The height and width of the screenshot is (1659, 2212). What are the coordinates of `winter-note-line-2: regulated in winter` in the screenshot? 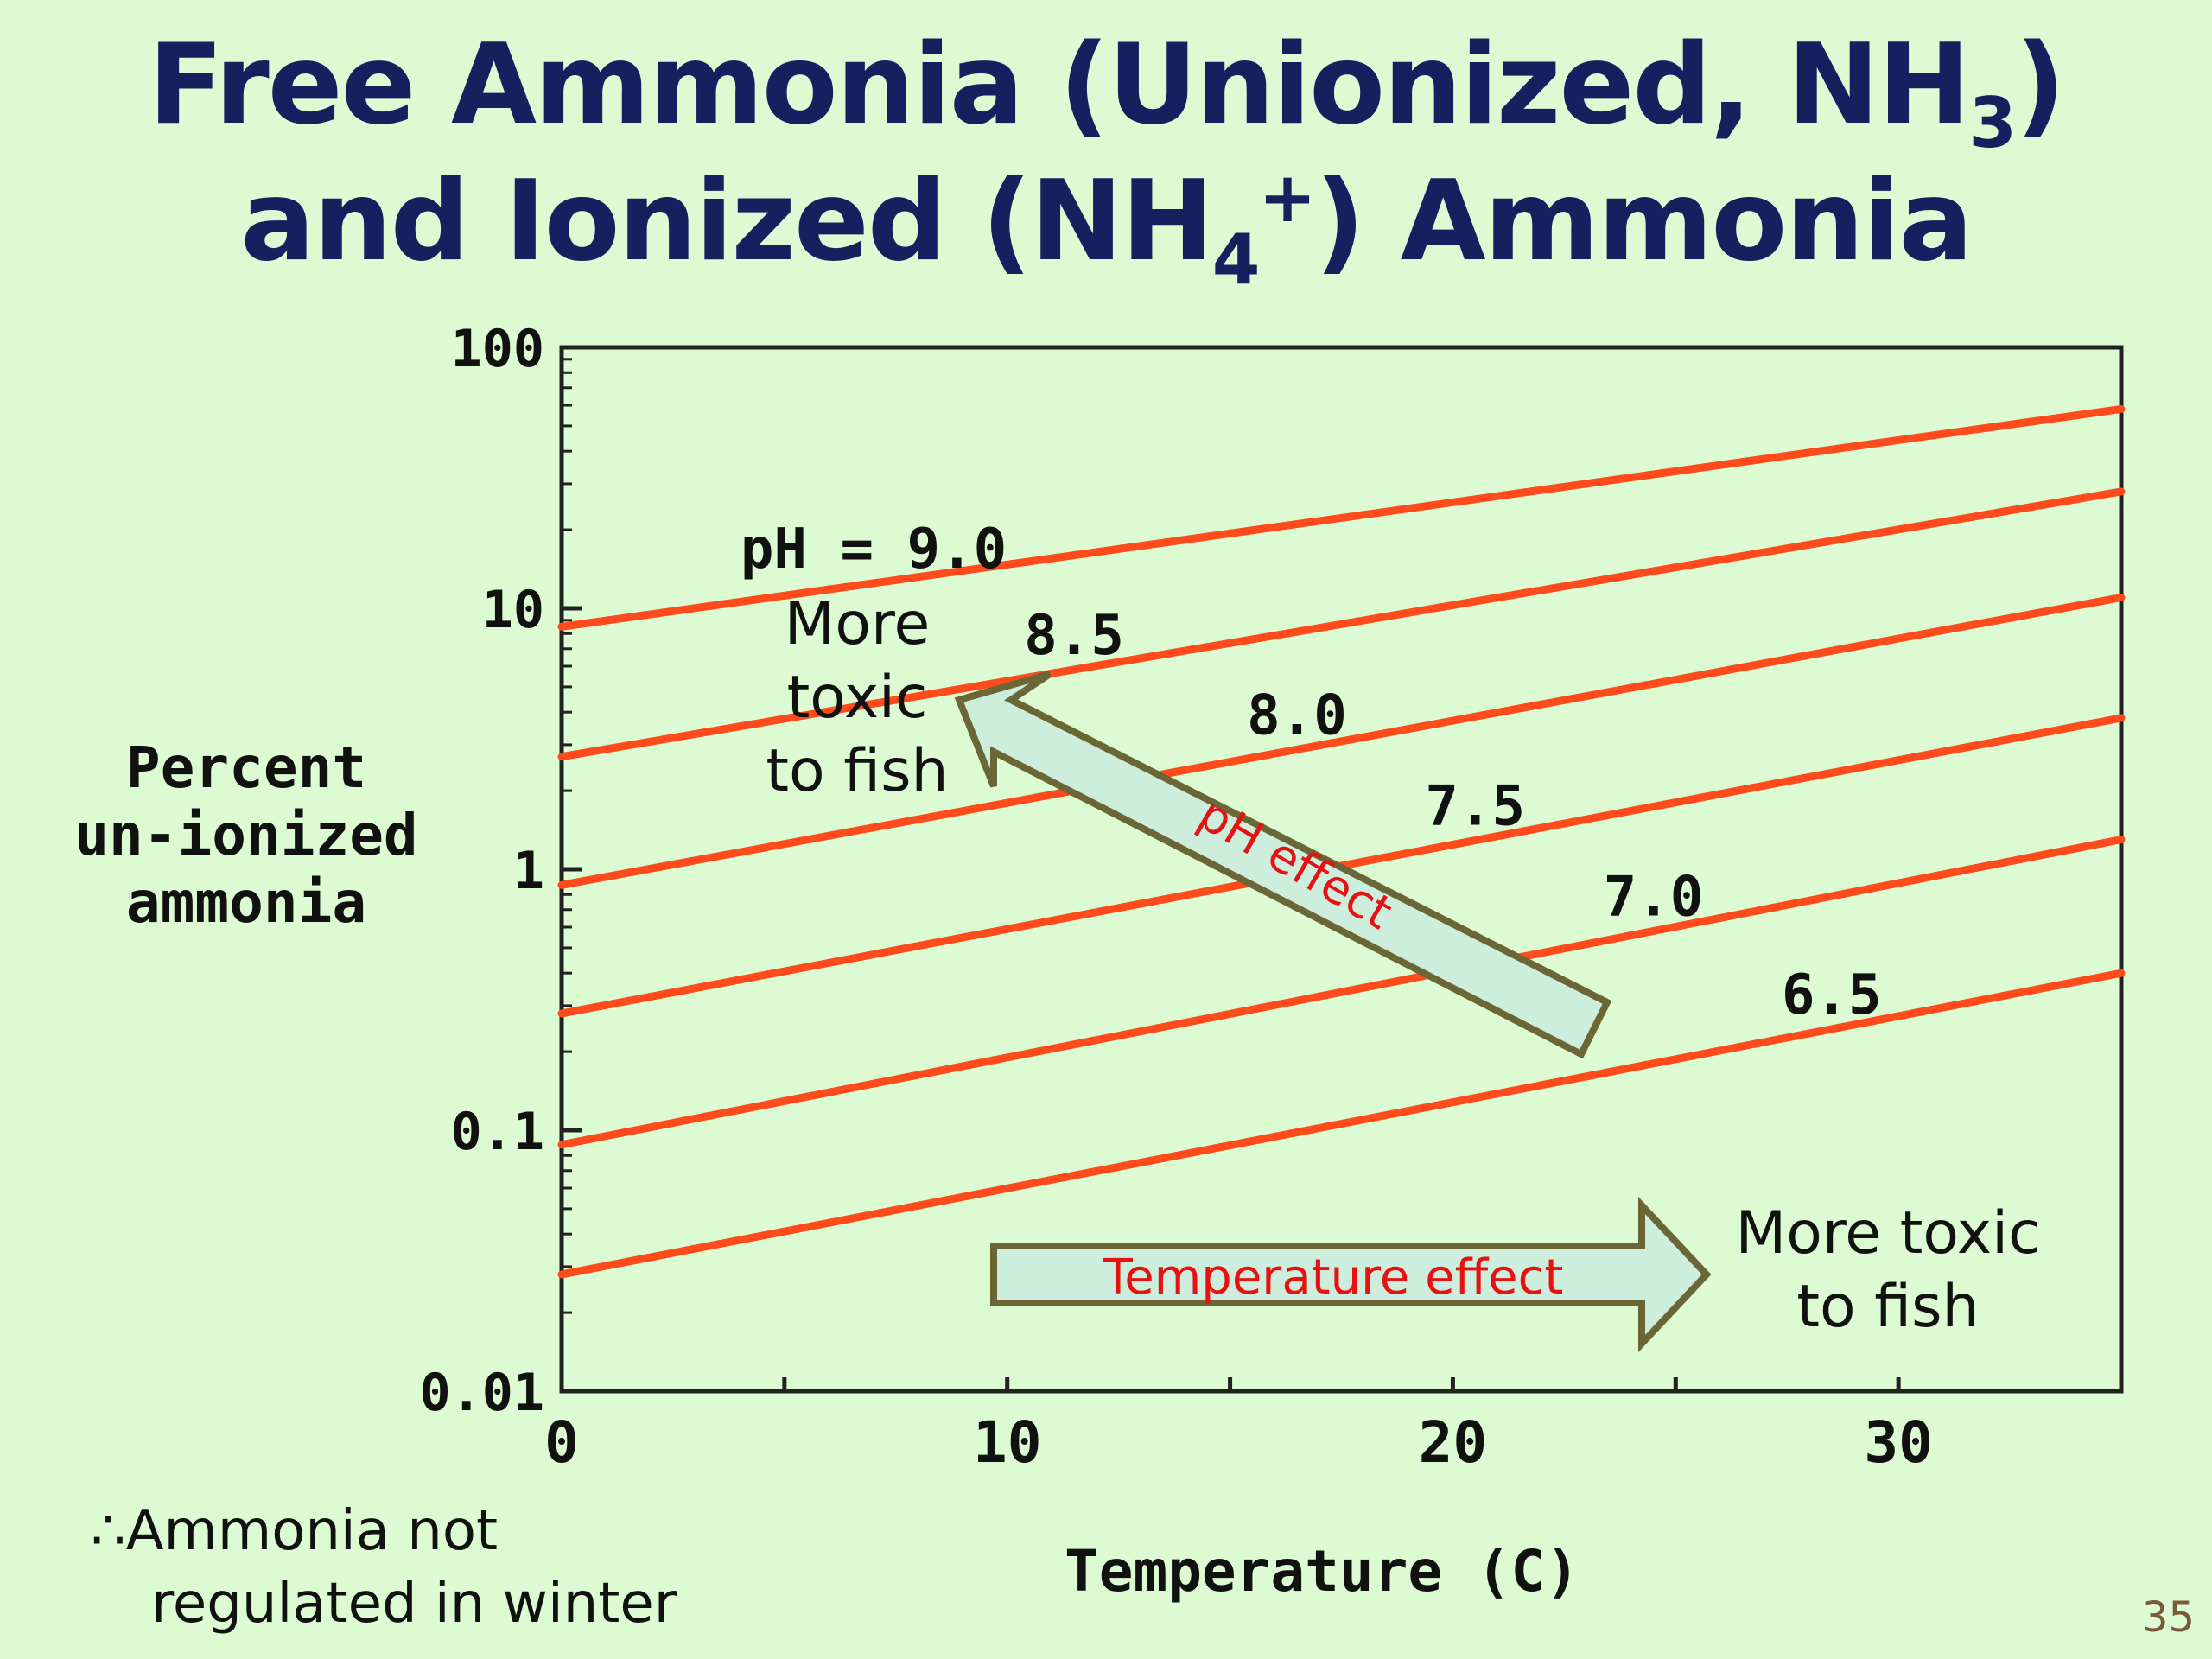 It's located at (414, 1604).